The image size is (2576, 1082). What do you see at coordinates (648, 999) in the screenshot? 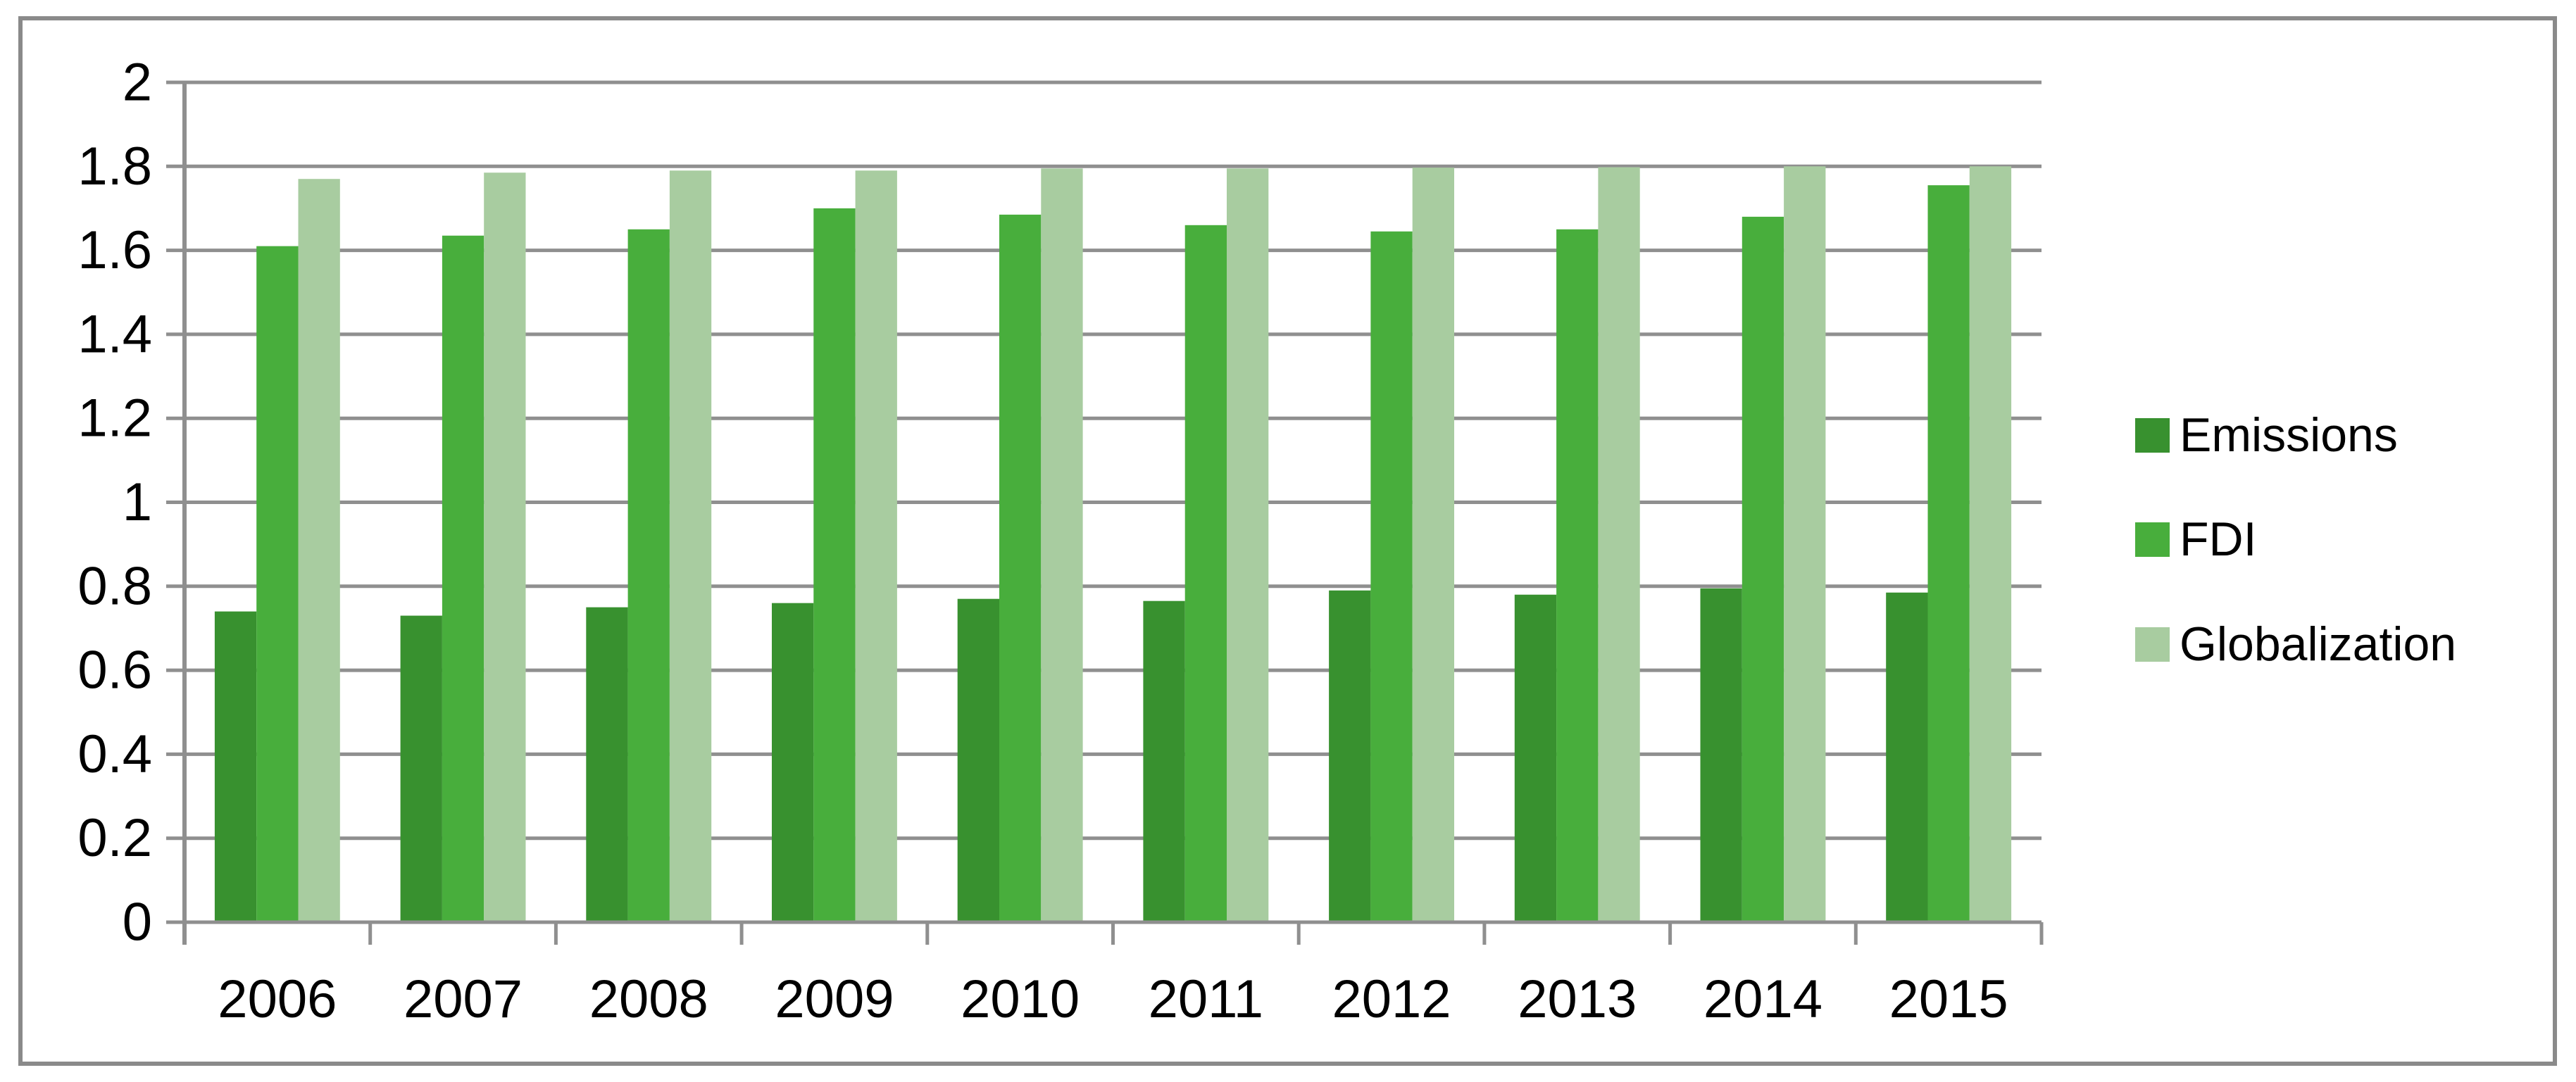
I see `x-category-label: 2008` at bounding box center [648, 999].